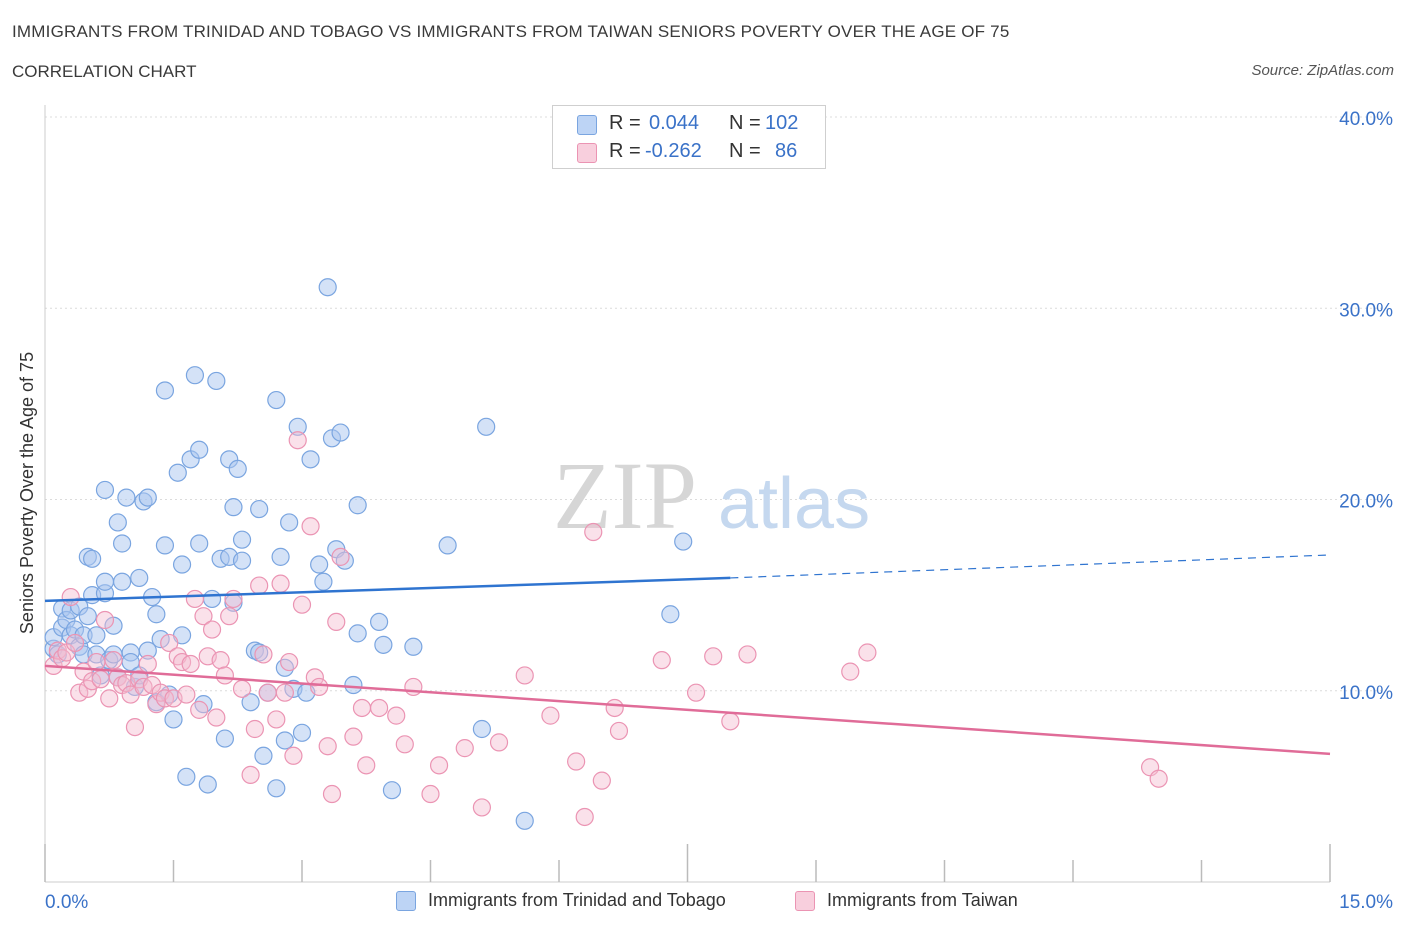 The height and width of the screenshot is (930, 1406). What do you see at coordinates (27, 493) in the screenshot?
I see `y-axis-label: Seniors Poverty Over the Age of 75` at bounding box center [27, 493].